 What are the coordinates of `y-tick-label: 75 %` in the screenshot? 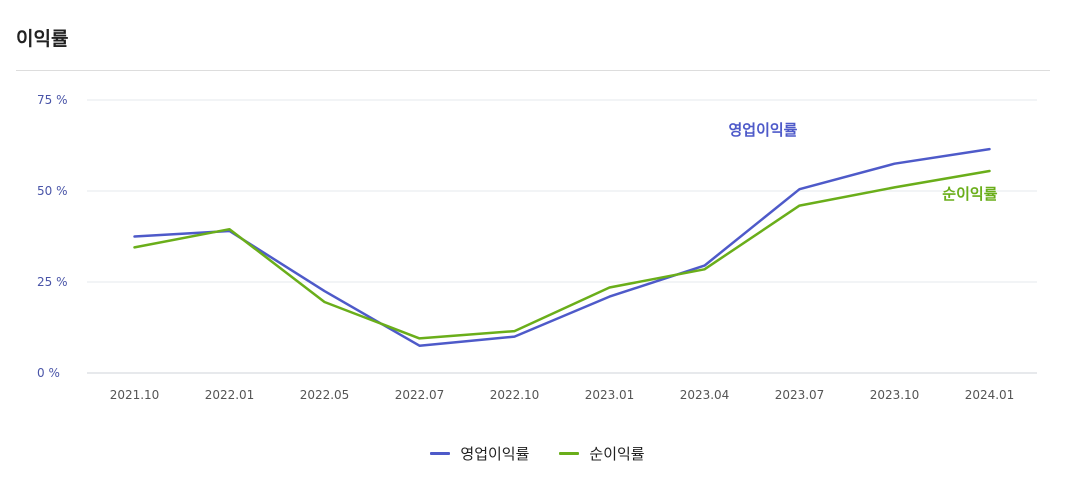 It's located at (52, 100).